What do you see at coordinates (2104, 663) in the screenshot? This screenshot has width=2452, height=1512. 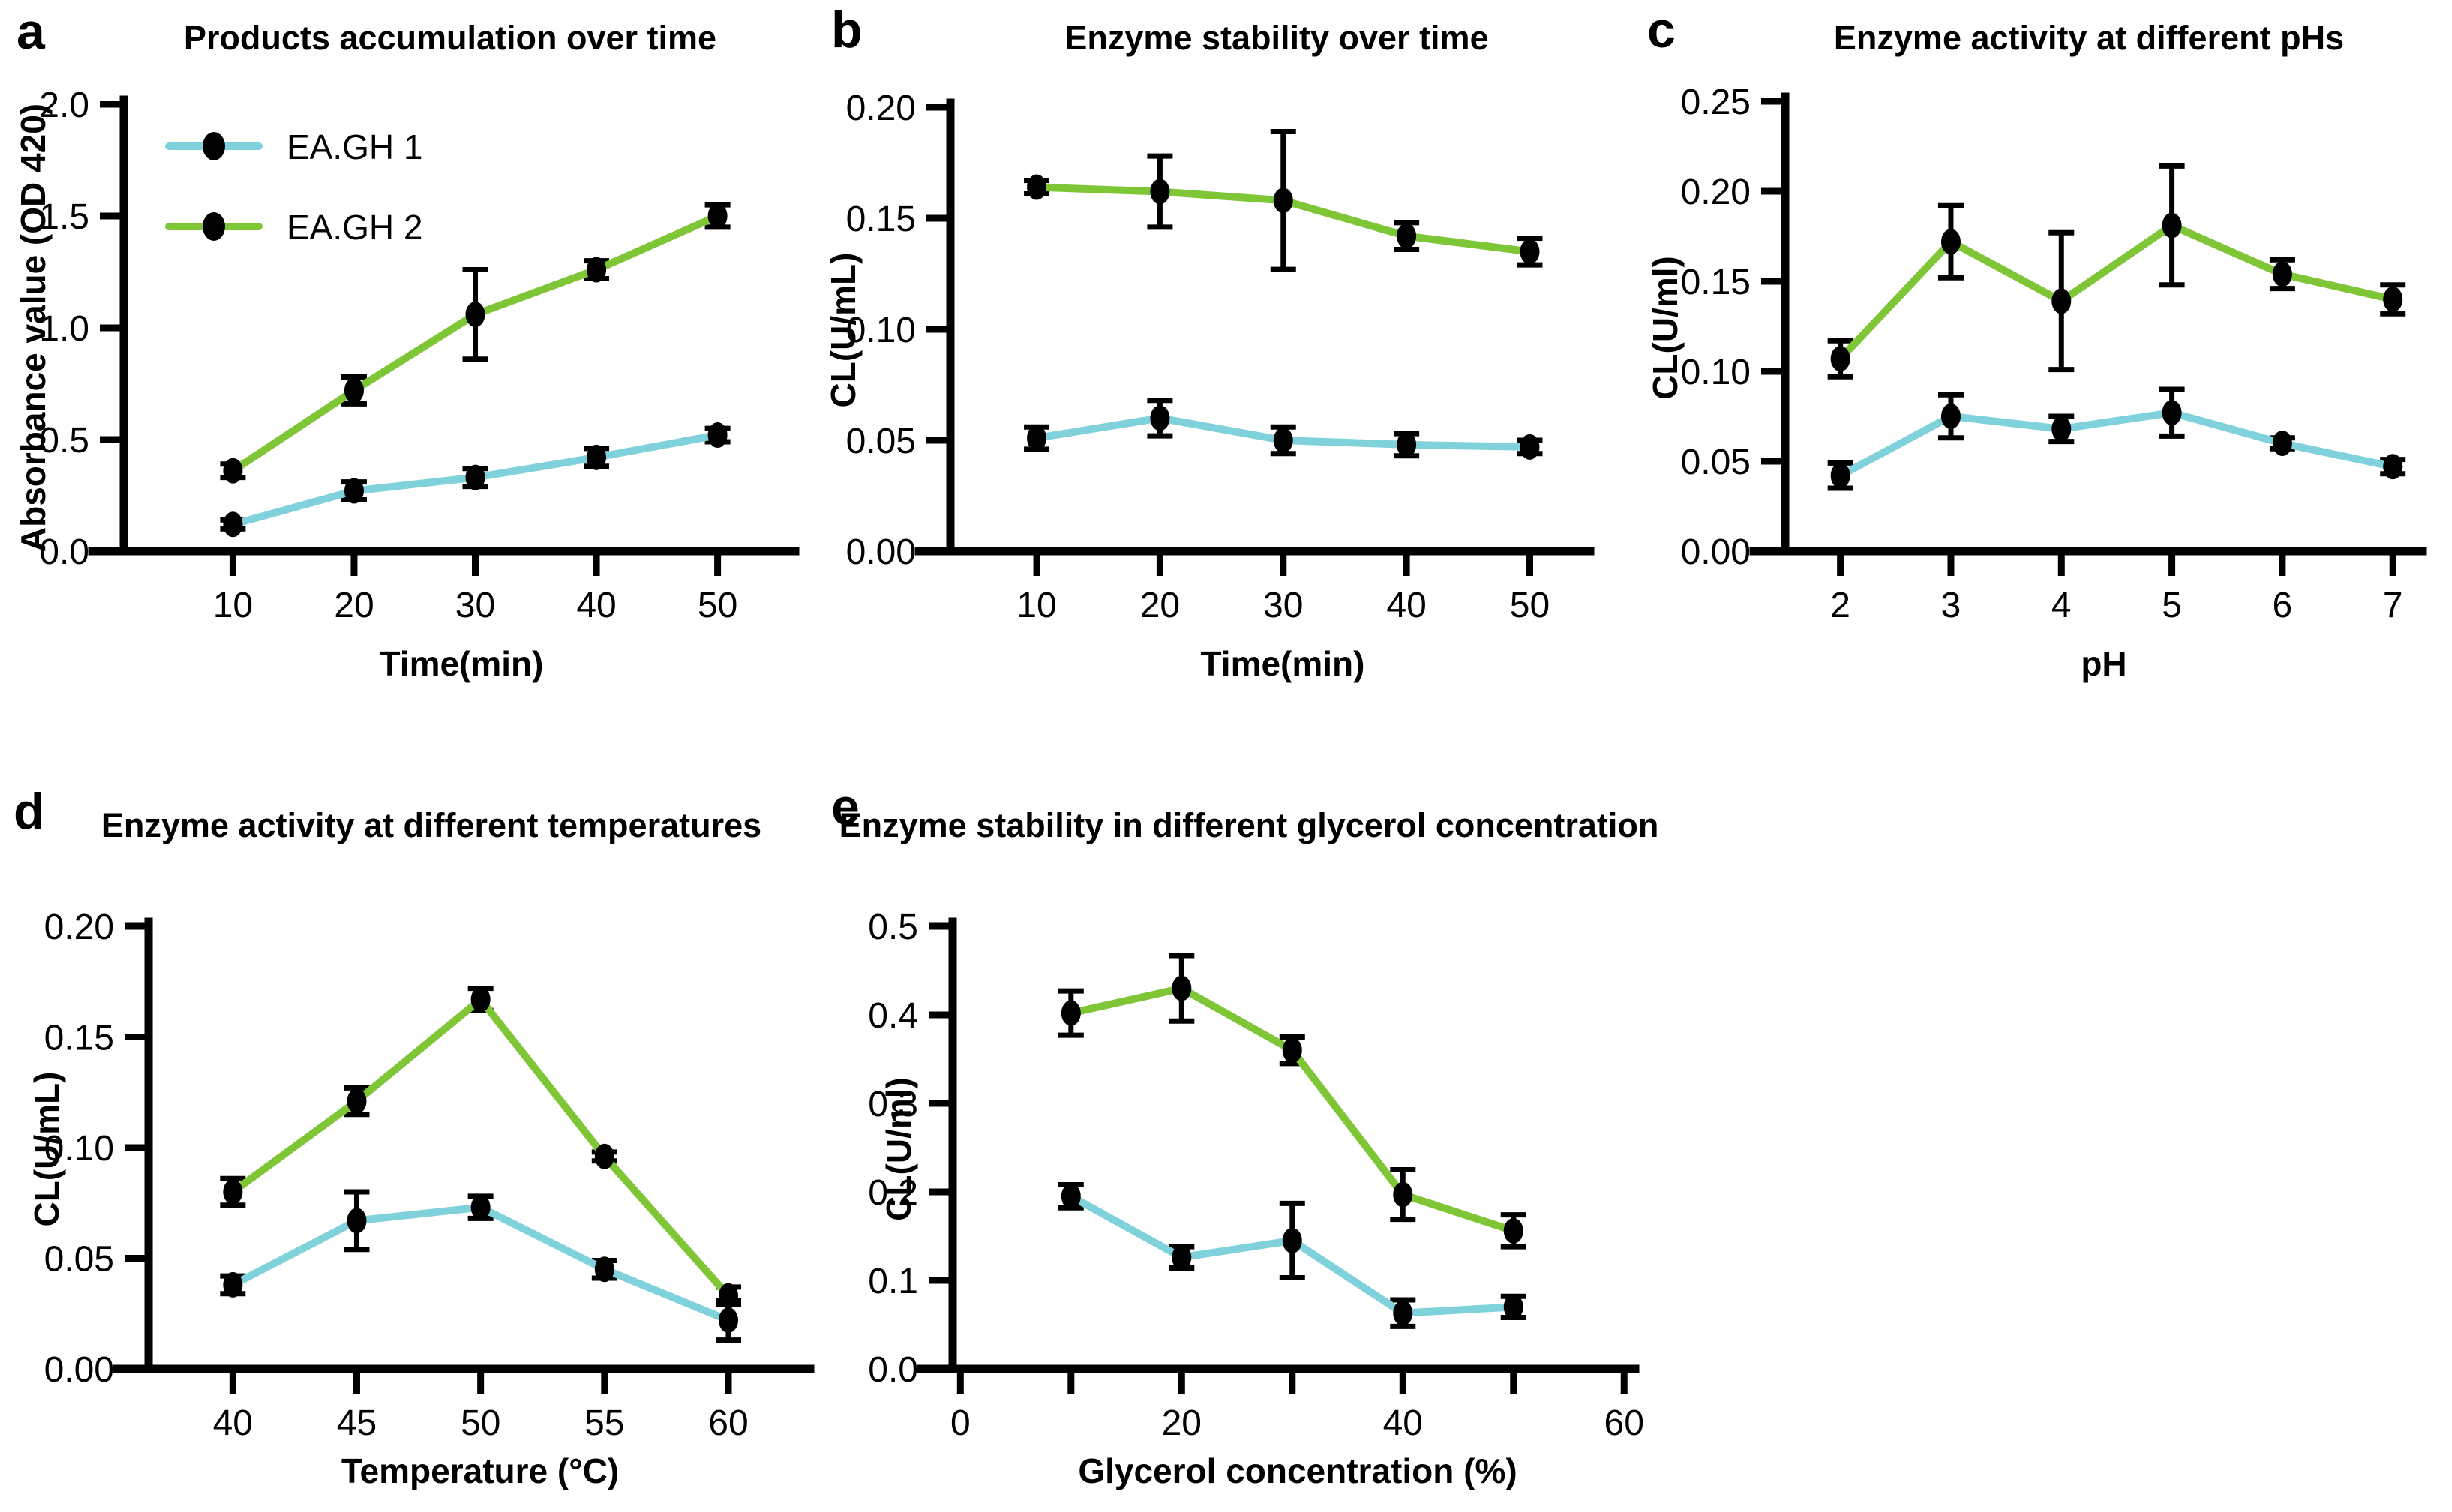 I see `x-axis-label-c: pH` at bounding box center [2104, 663].